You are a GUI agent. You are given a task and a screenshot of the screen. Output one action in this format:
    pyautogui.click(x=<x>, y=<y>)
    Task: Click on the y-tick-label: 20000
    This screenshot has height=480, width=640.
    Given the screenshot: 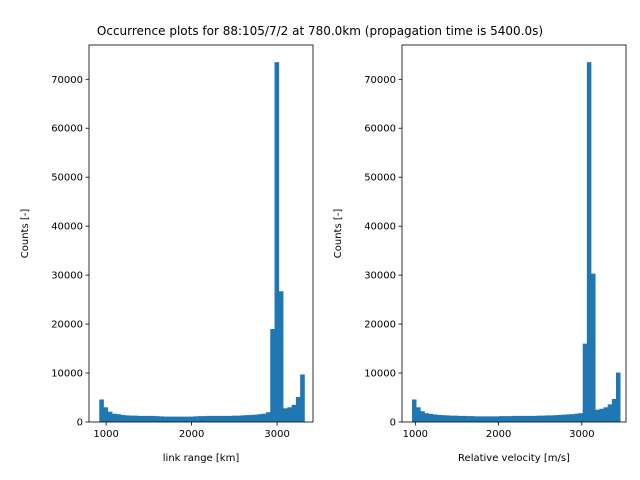 What is the action you would take?
    pyautogui.click(x=380, y=325)
    